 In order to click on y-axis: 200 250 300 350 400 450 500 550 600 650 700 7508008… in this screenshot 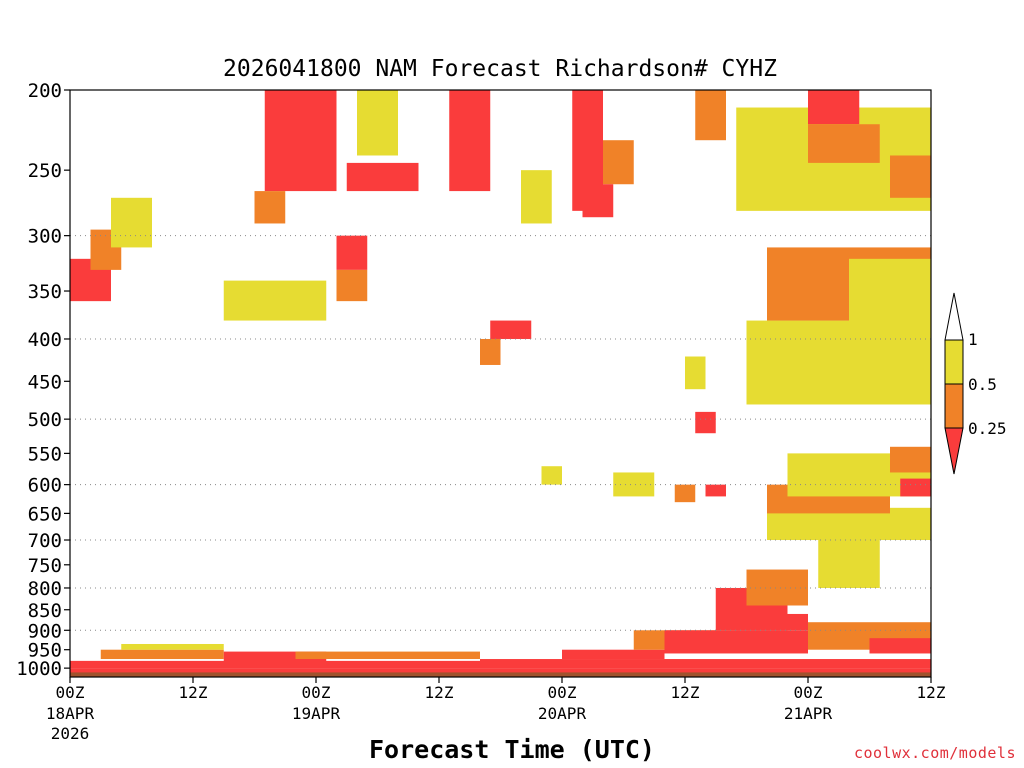, I will do `click(43, 380)`.